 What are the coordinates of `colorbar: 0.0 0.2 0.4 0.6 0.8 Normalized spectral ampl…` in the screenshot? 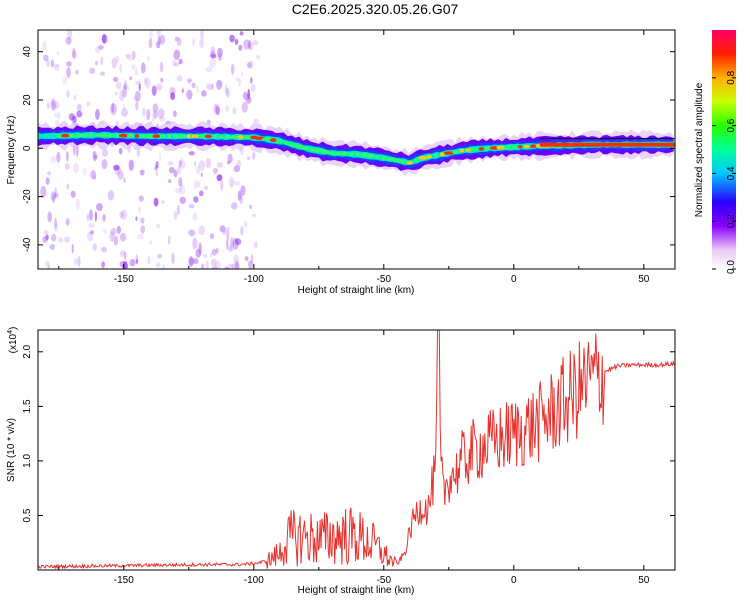 It's located at (715, 152).